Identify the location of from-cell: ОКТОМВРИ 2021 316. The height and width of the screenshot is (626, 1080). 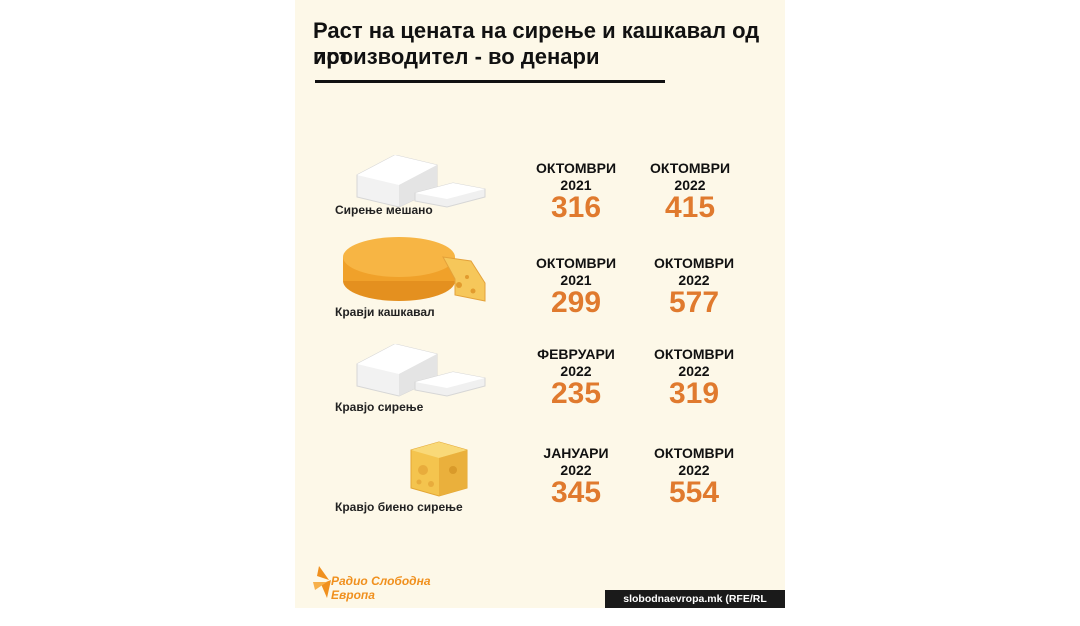
(576, 191).